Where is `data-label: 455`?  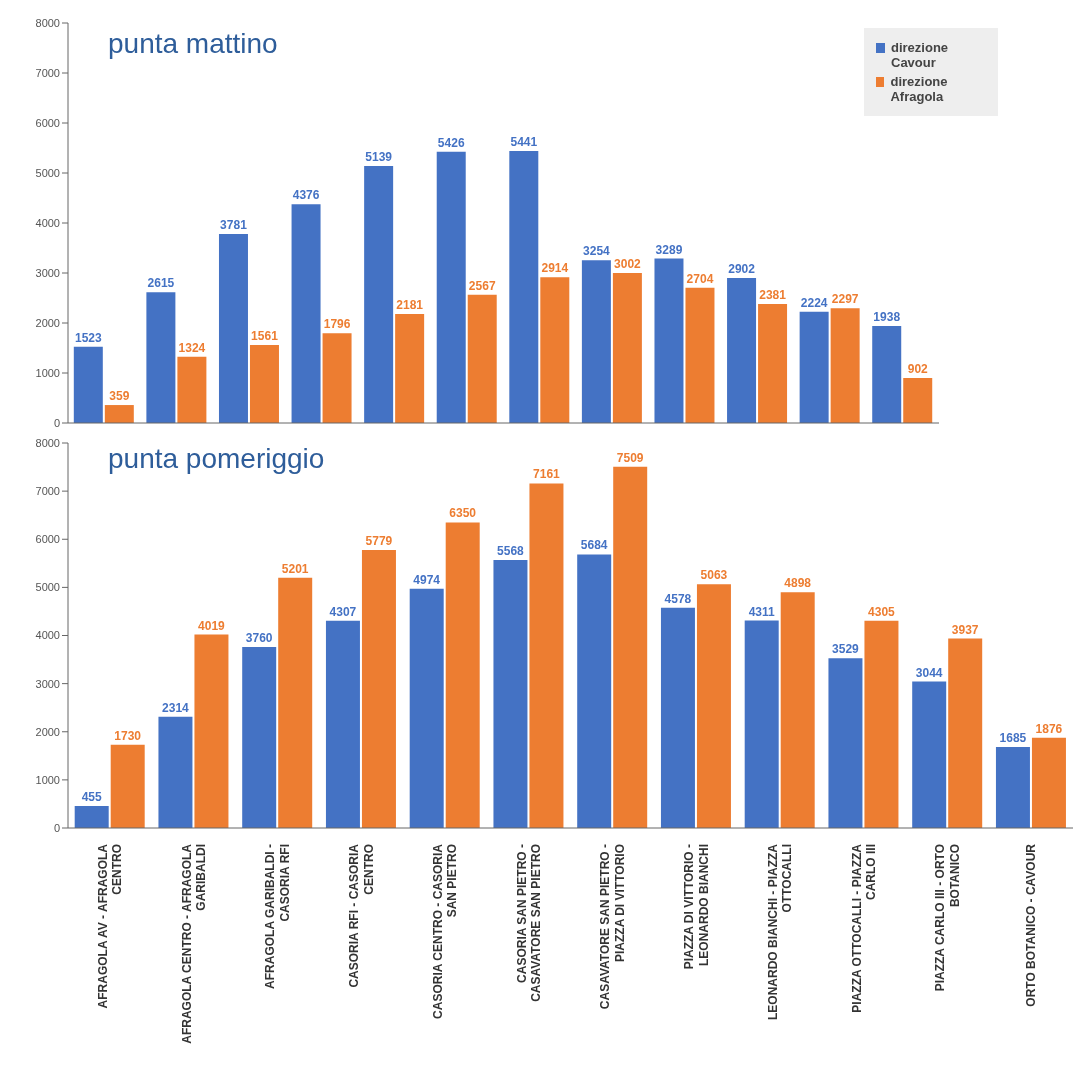 data-label: 455 is located at coordinates (92, 797).